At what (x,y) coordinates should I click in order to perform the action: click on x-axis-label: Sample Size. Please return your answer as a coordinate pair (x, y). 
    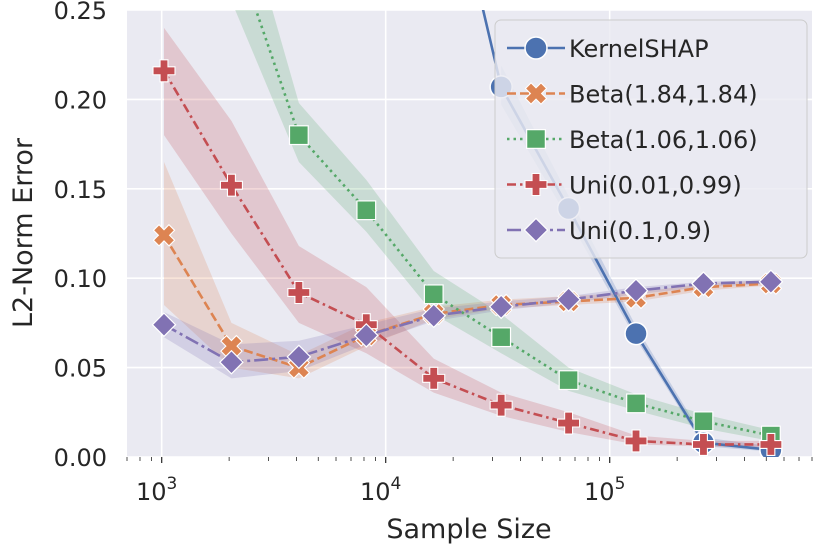
    Looking at the image, I should click on (468, 529).